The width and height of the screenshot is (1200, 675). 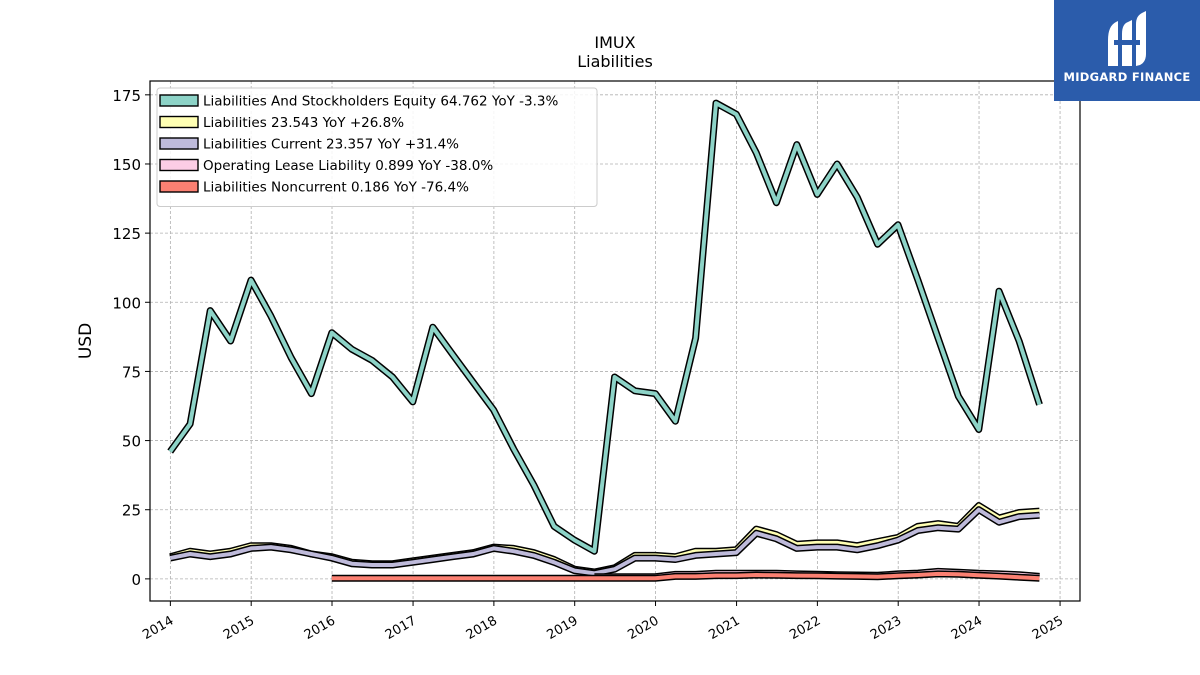 I want to click on series-liabilities, so click(x=604, y=539).